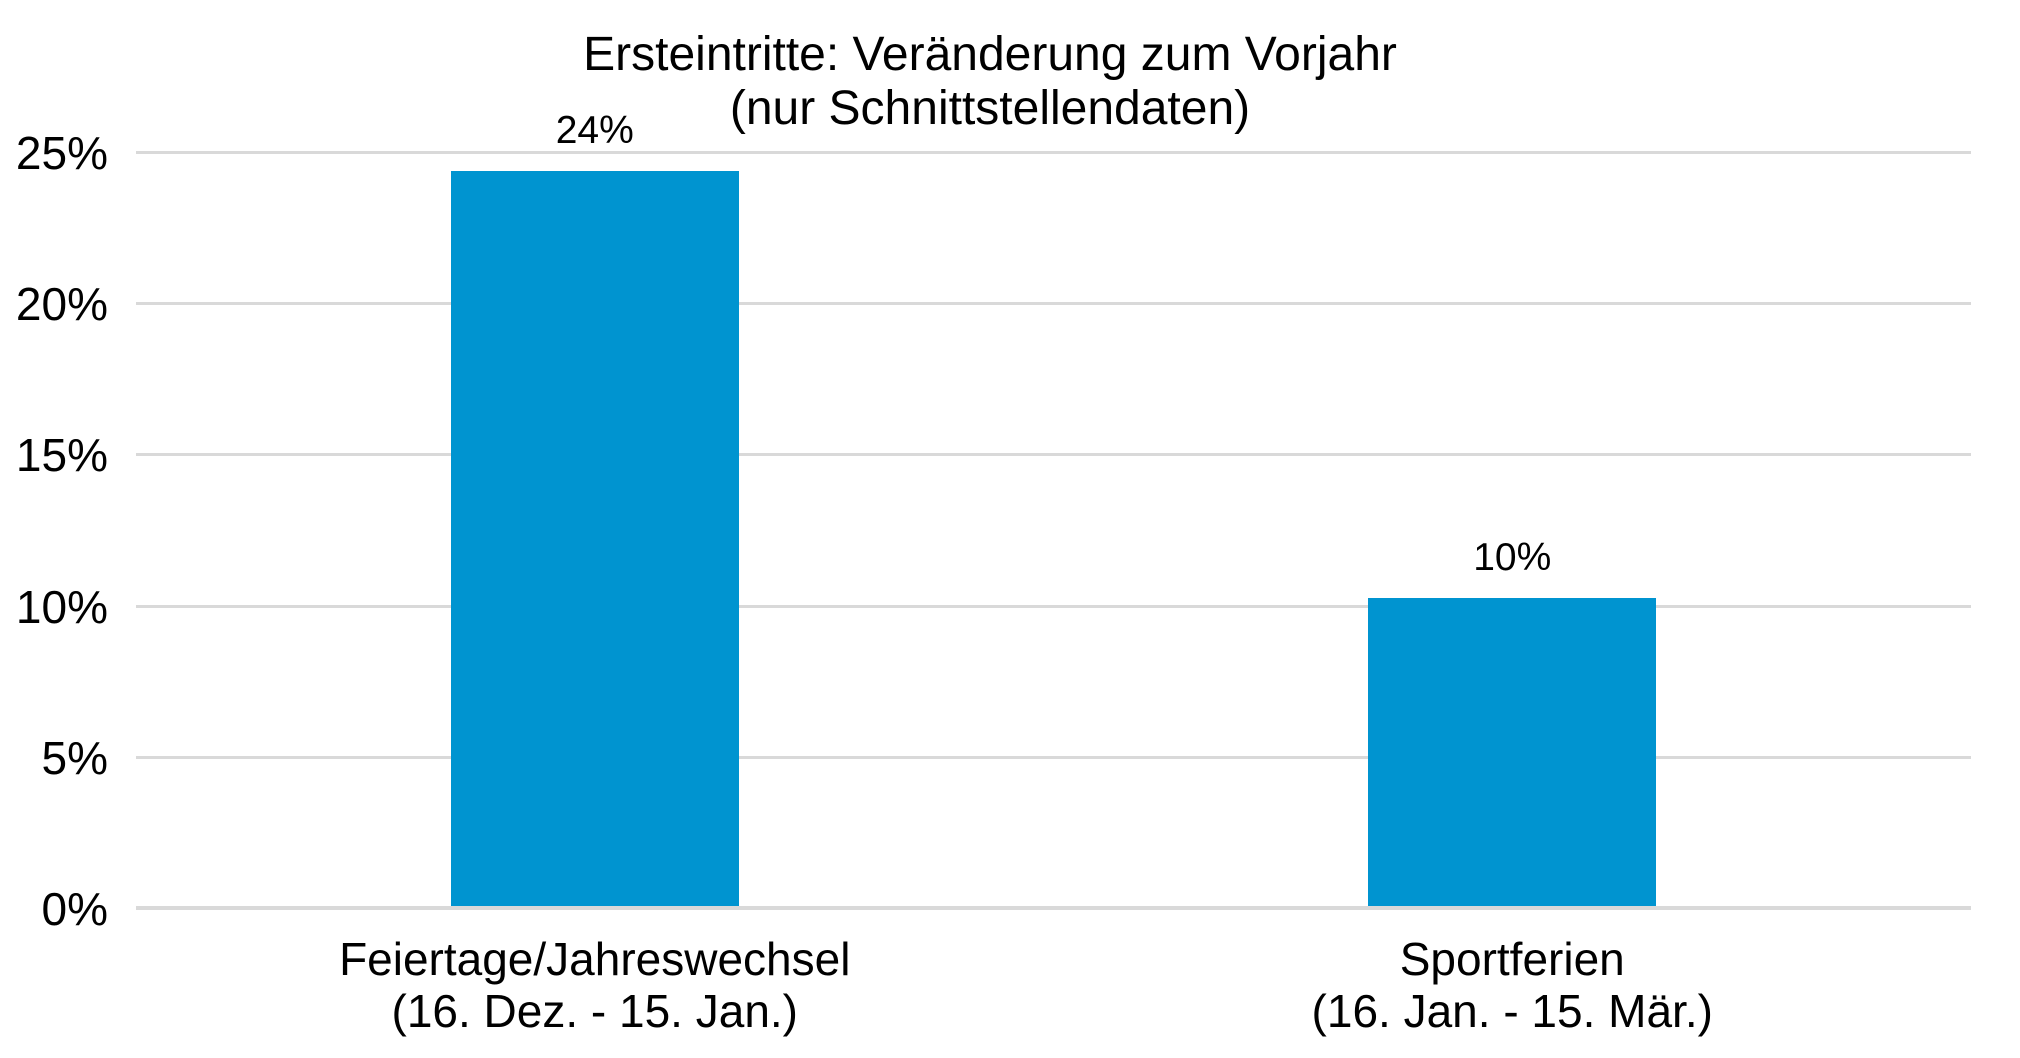 The height and width of the screenshot is (1058, 2020). Describe the element at coordinates (594, 131) in the screenshot. I see `bar-value-label: 24%` at that location.